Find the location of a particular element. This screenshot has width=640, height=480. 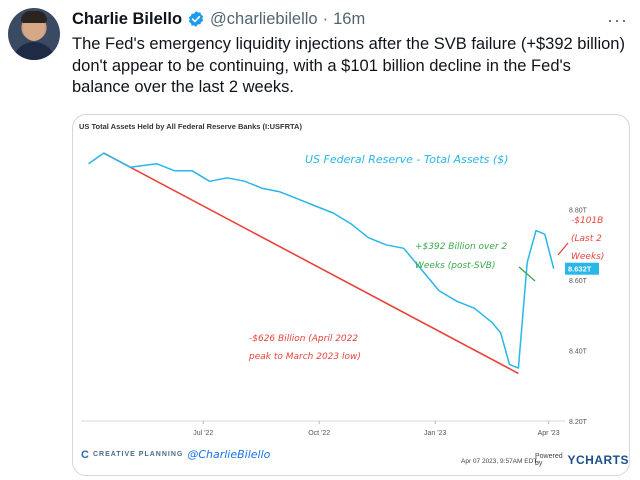

footer-stamp: Apr 07 2023, 9:57AM EDT. is located at coordinates (500, 461).